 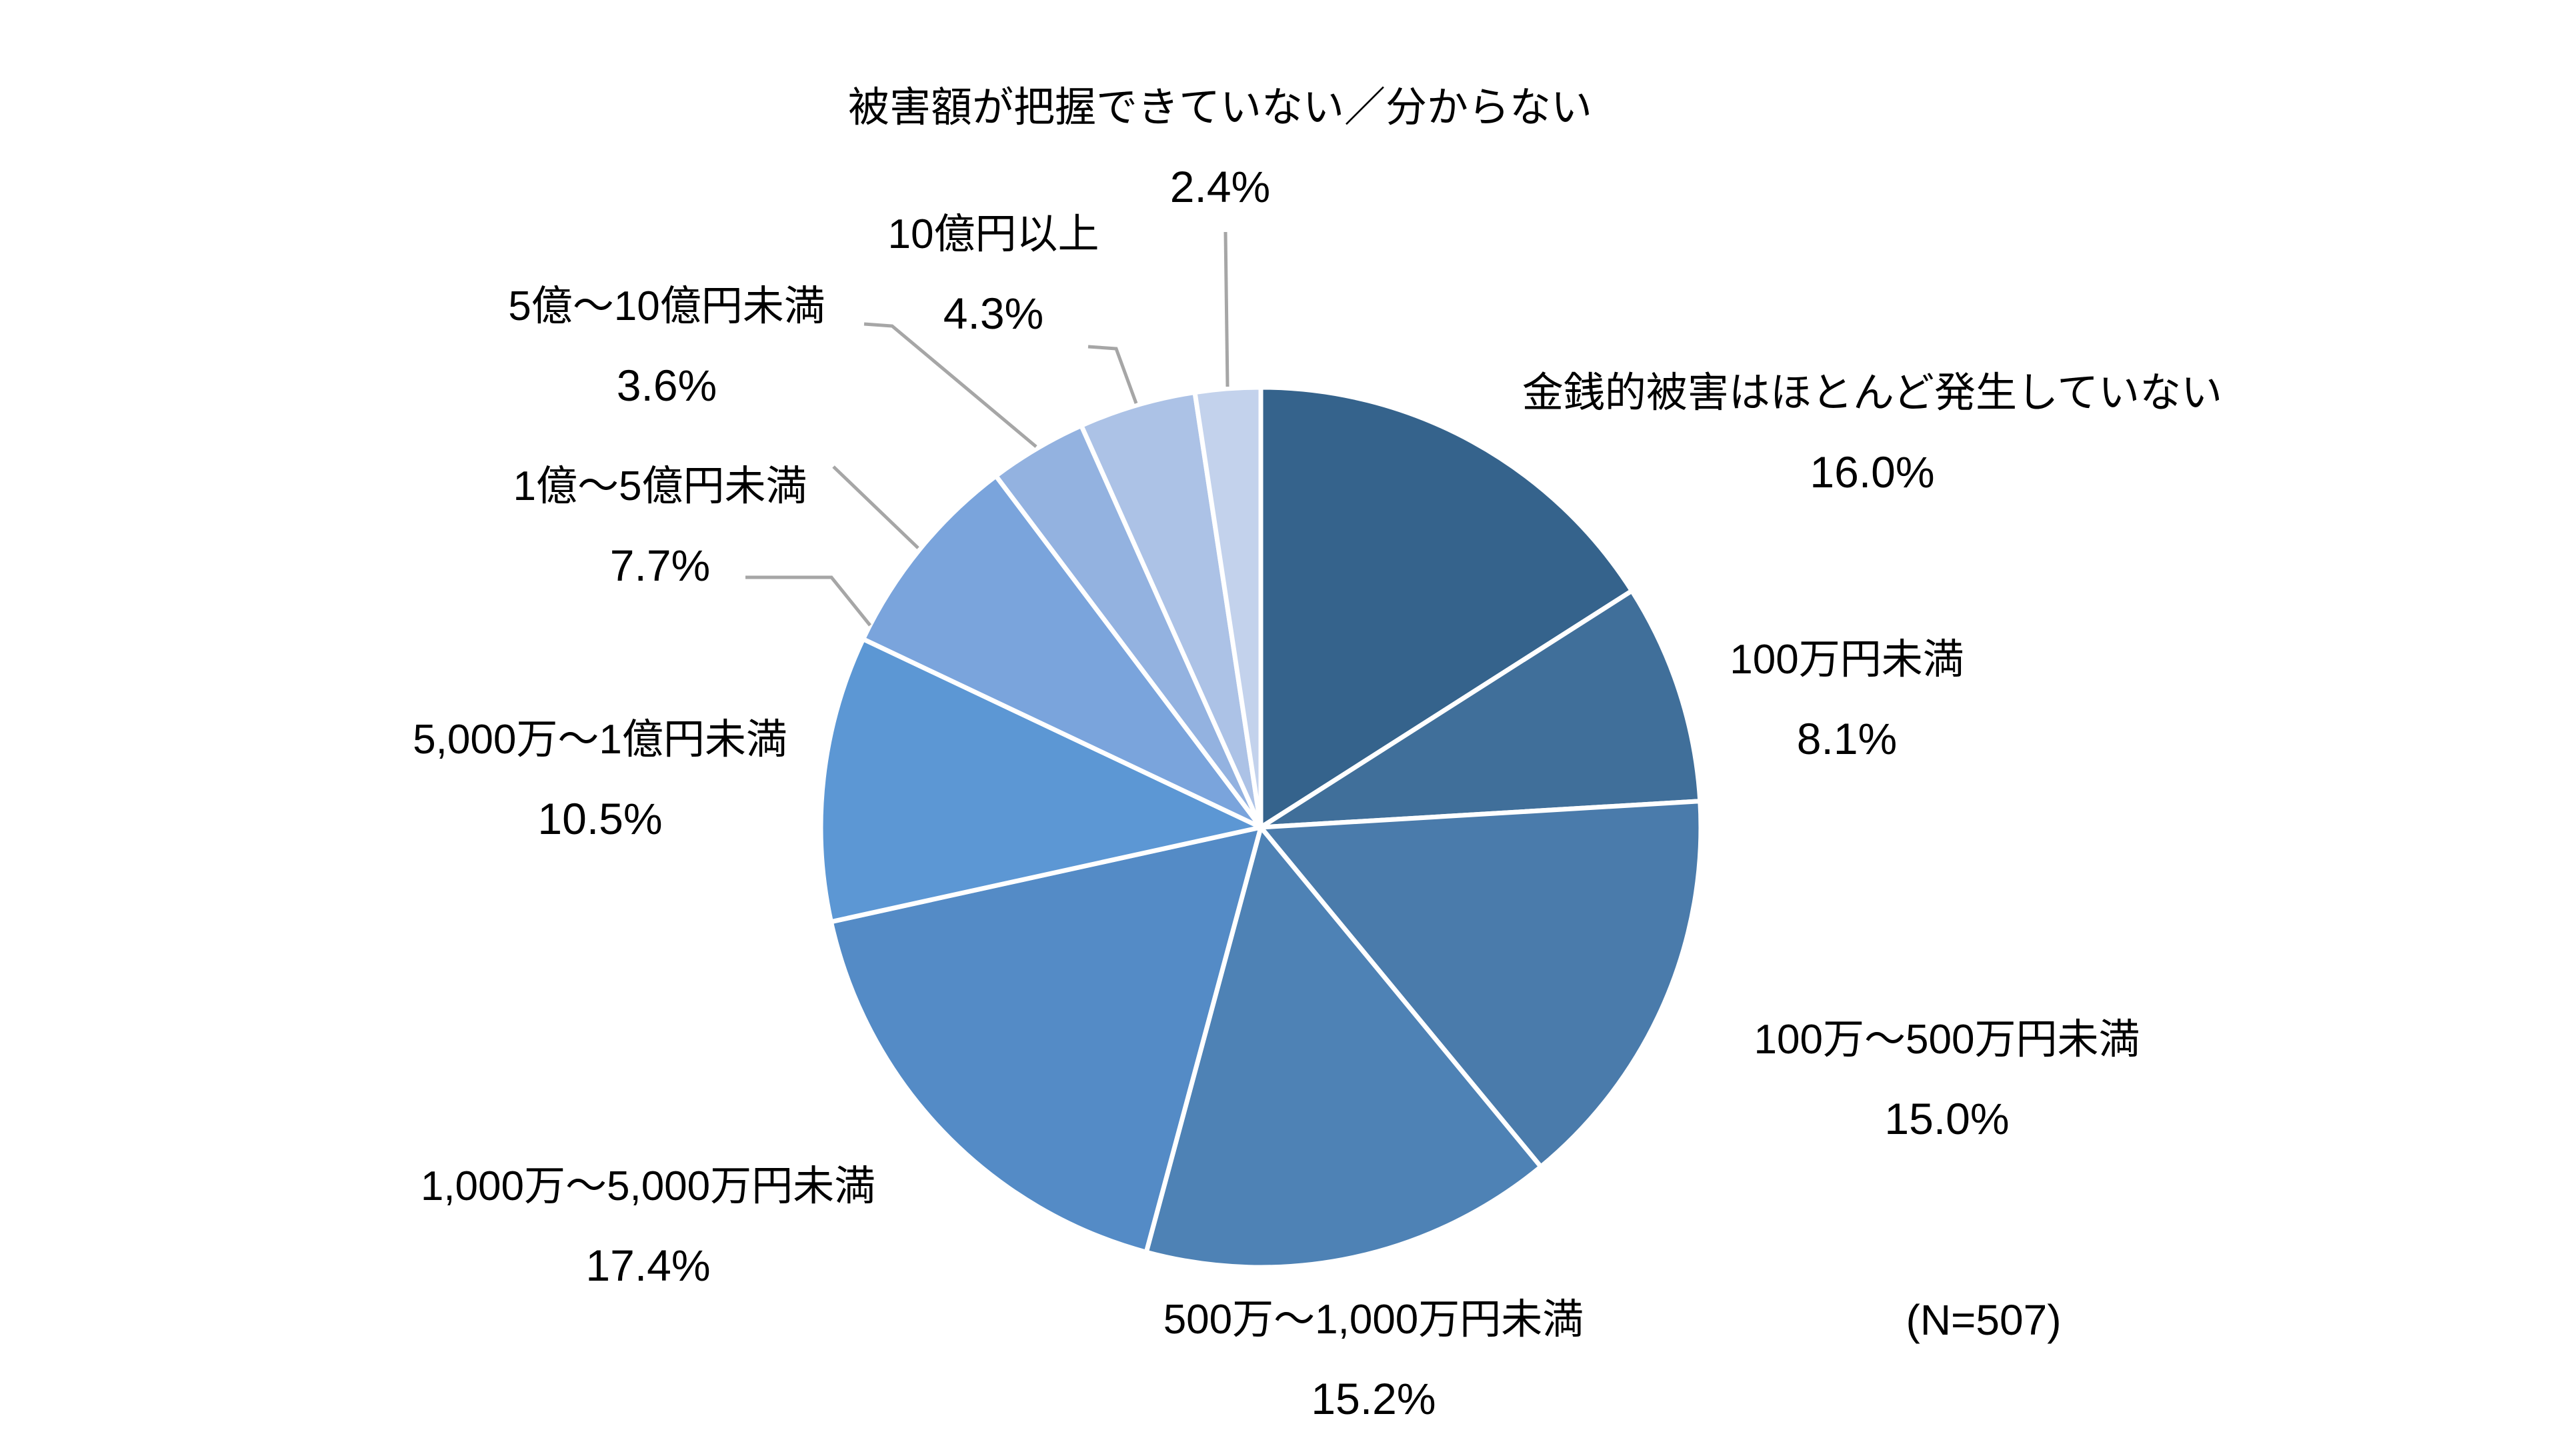 I want to click on slice-label-text: 1億～5億円未満, so click(x=660, y=486).